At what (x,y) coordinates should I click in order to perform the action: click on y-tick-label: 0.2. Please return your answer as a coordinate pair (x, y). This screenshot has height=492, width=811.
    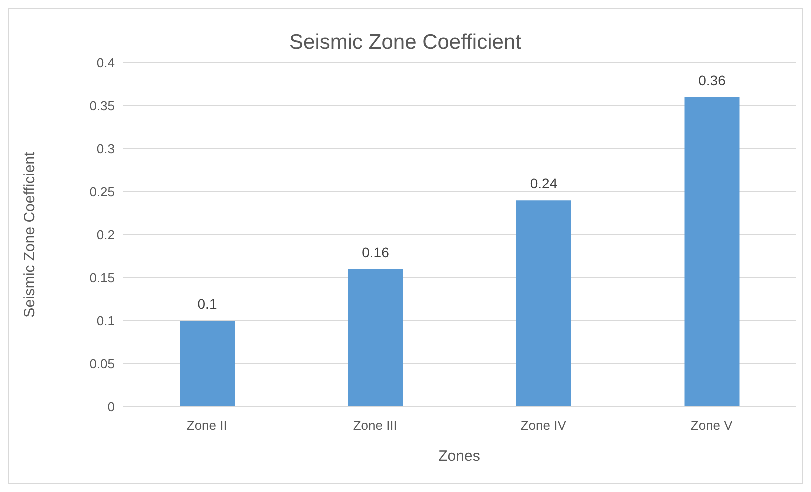
    Looking at the image, I should click on (105, 235).